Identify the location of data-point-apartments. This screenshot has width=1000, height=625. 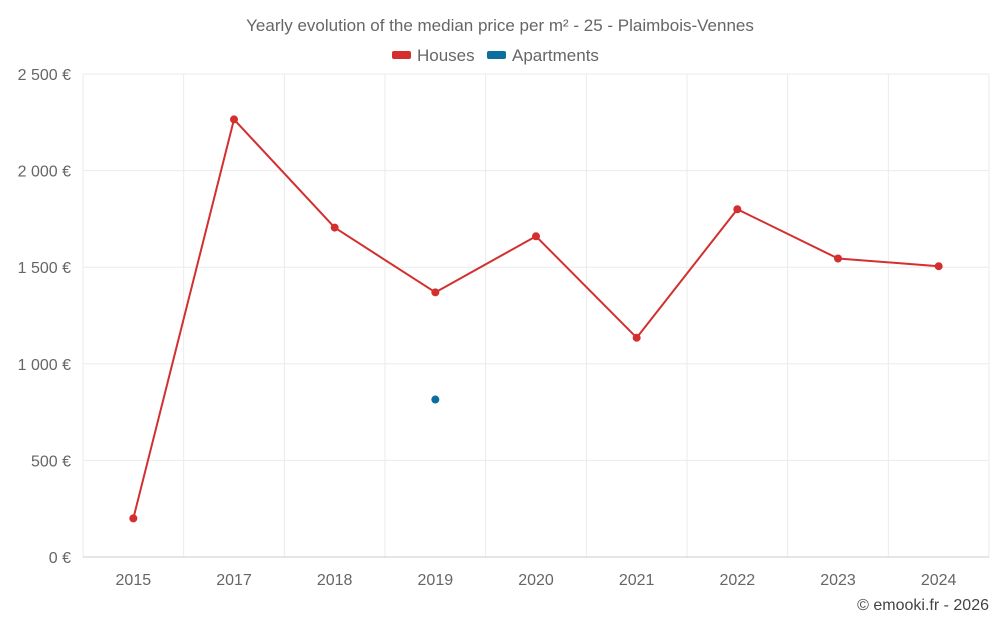
(435, 399).